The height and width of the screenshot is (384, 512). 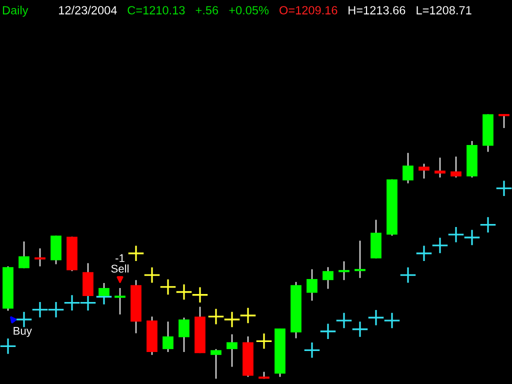 I want to click on annotation: -1, so click(x=120, y=258).